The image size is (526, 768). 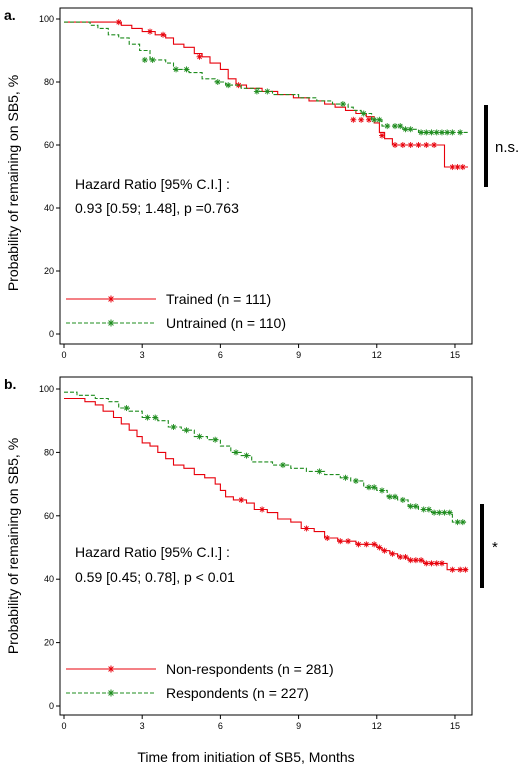 I want to click on x-axis-label: Time from initiation of SB5, Months, so click(x=245, y=757).